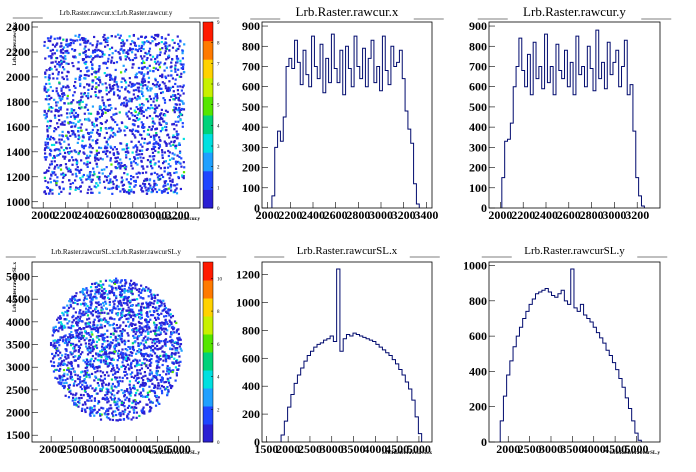  I want to click on y-tick-label: 900, so click(251, 26).